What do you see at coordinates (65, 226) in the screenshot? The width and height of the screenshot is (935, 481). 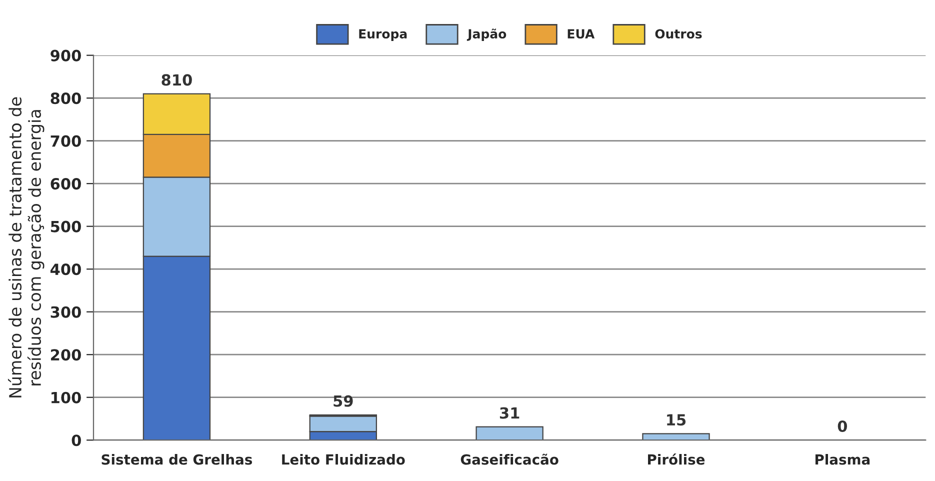 I see `y-tick-label: 500` at bounding box center [65, 226].